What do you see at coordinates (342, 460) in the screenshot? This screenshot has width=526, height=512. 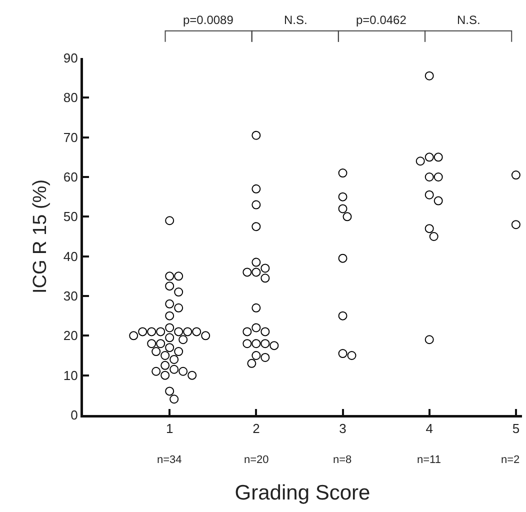 I see `text: n=8` at bounding box center [342, 460].